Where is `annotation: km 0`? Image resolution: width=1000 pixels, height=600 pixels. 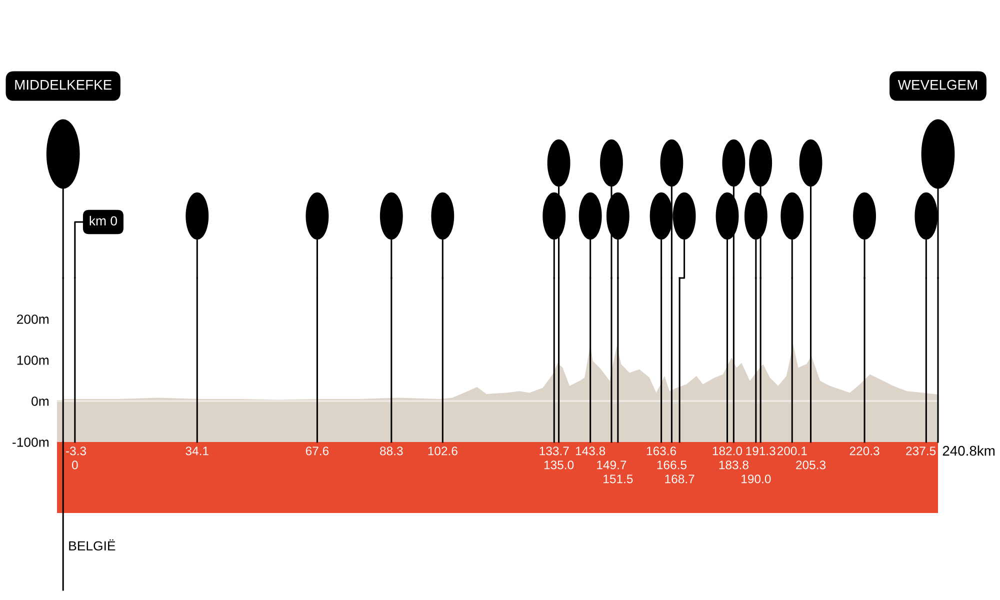
annotation: km 0 is located at coordinates (103, 221).